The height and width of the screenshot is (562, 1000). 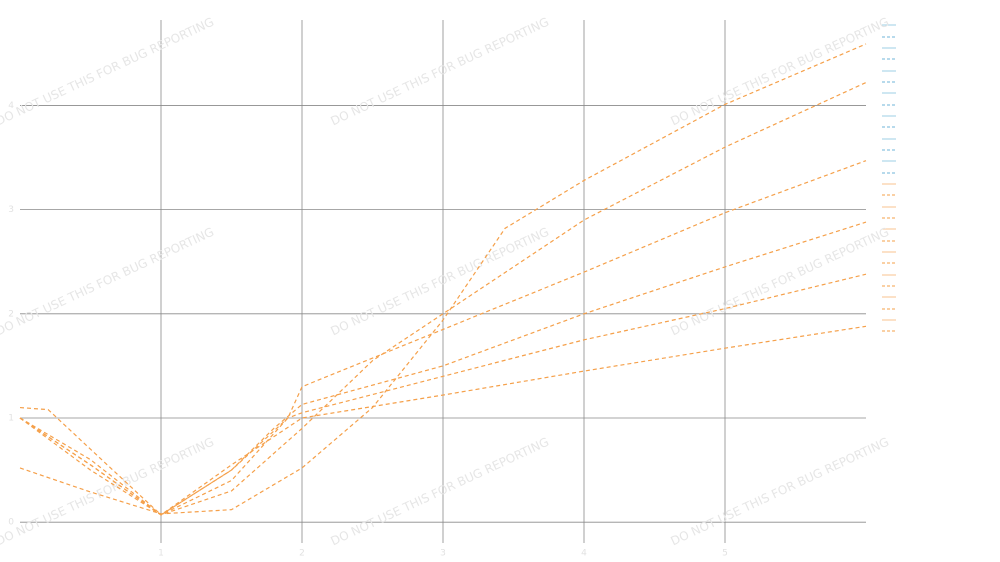 I want to click on x-tick-label: 2, so click(x=302, y=554).